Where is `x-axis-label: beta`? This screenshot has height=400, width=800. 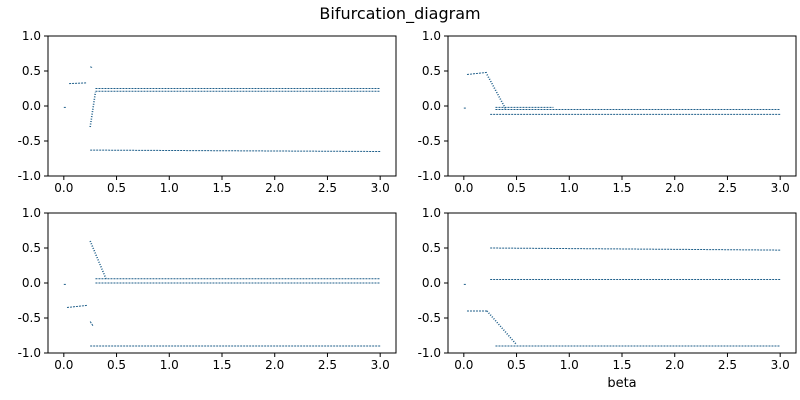 x-axis-label: beta is located at coordinates (621, 383).